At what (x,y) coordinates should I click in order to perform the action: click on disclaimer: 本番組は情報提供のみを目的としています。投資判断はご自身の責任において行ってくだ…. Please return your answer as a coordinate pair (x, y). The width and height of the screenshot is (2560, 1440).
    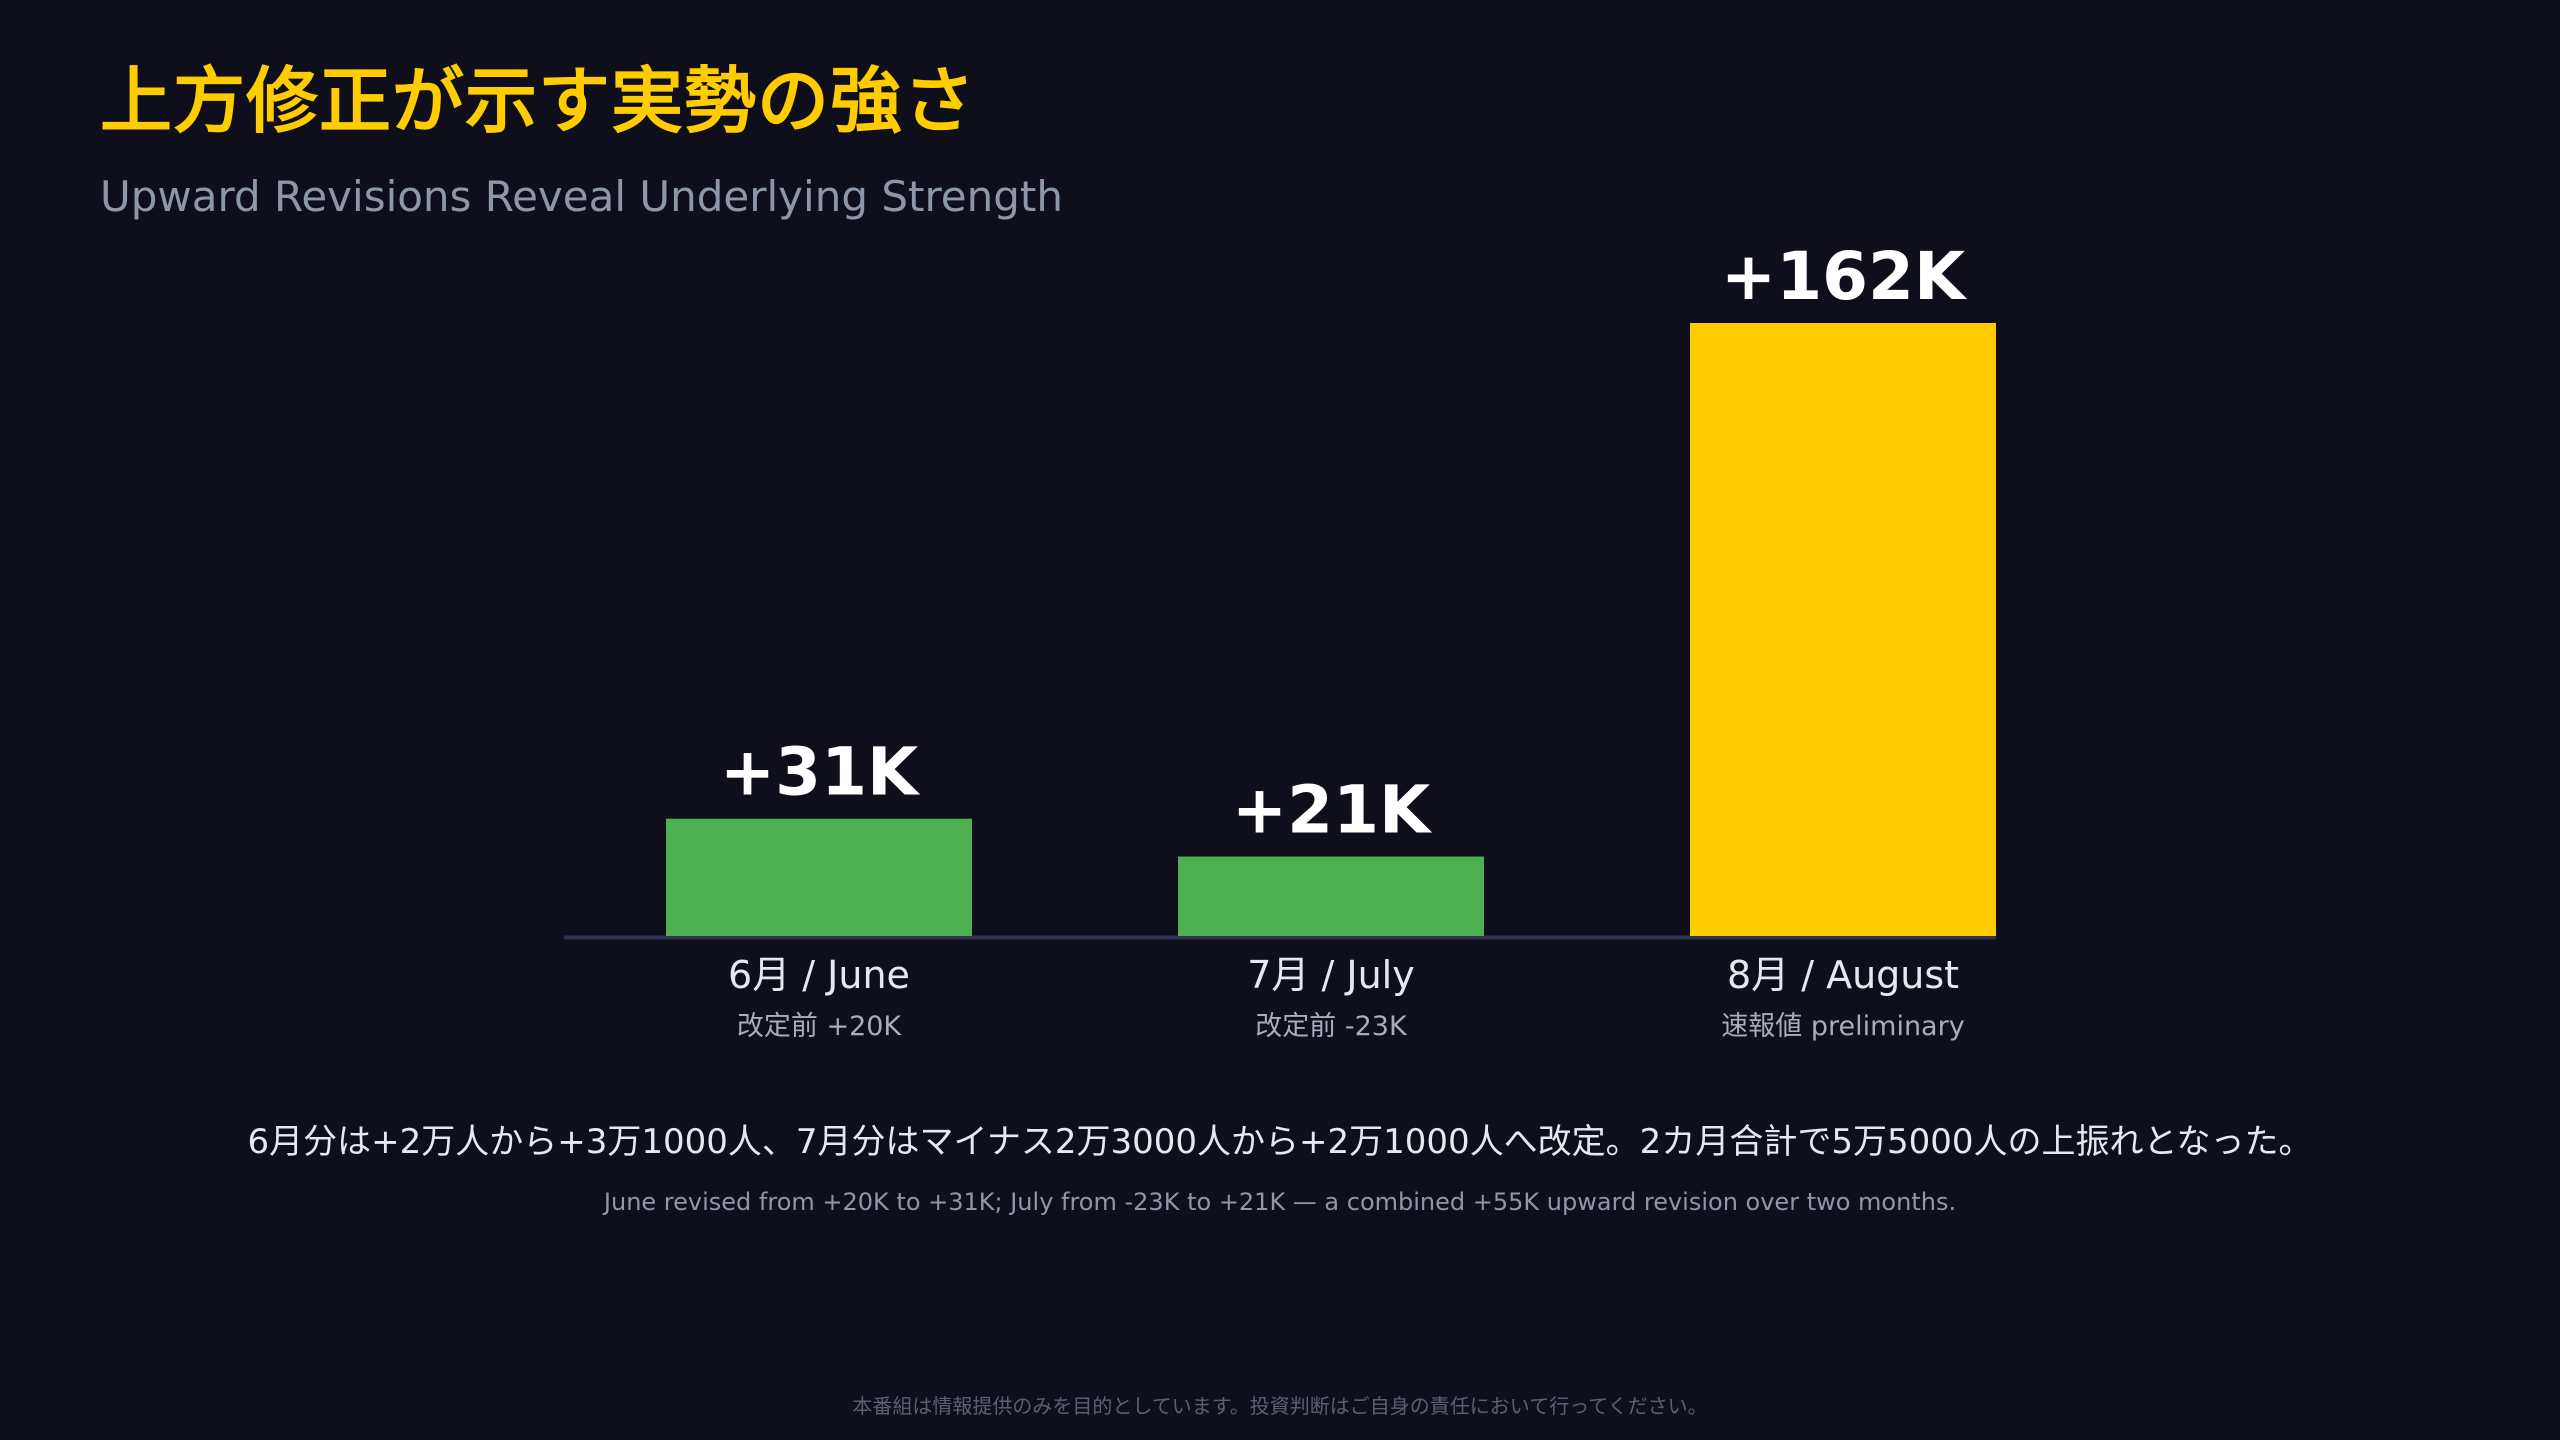
    Looking at the image, I should click on (1280, 1406).